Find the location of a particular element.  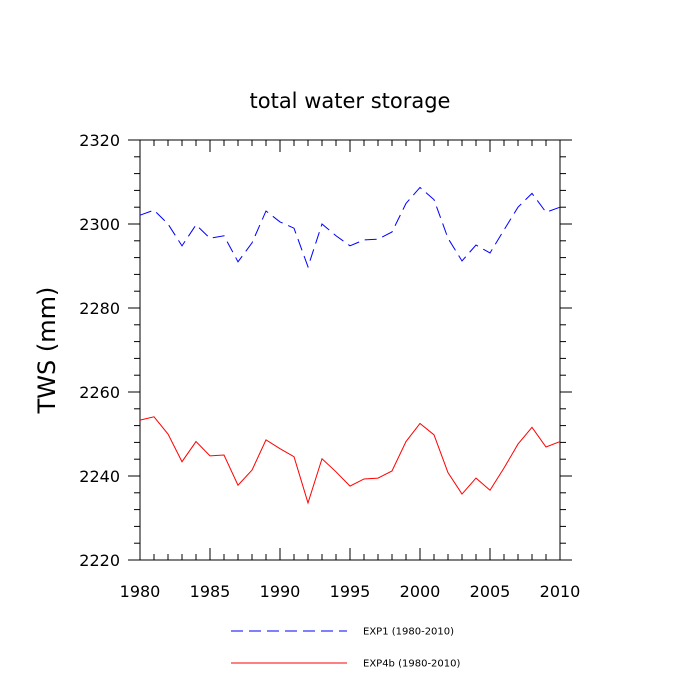

x-tick-label: 1990 is located at coordinates (280, 591).